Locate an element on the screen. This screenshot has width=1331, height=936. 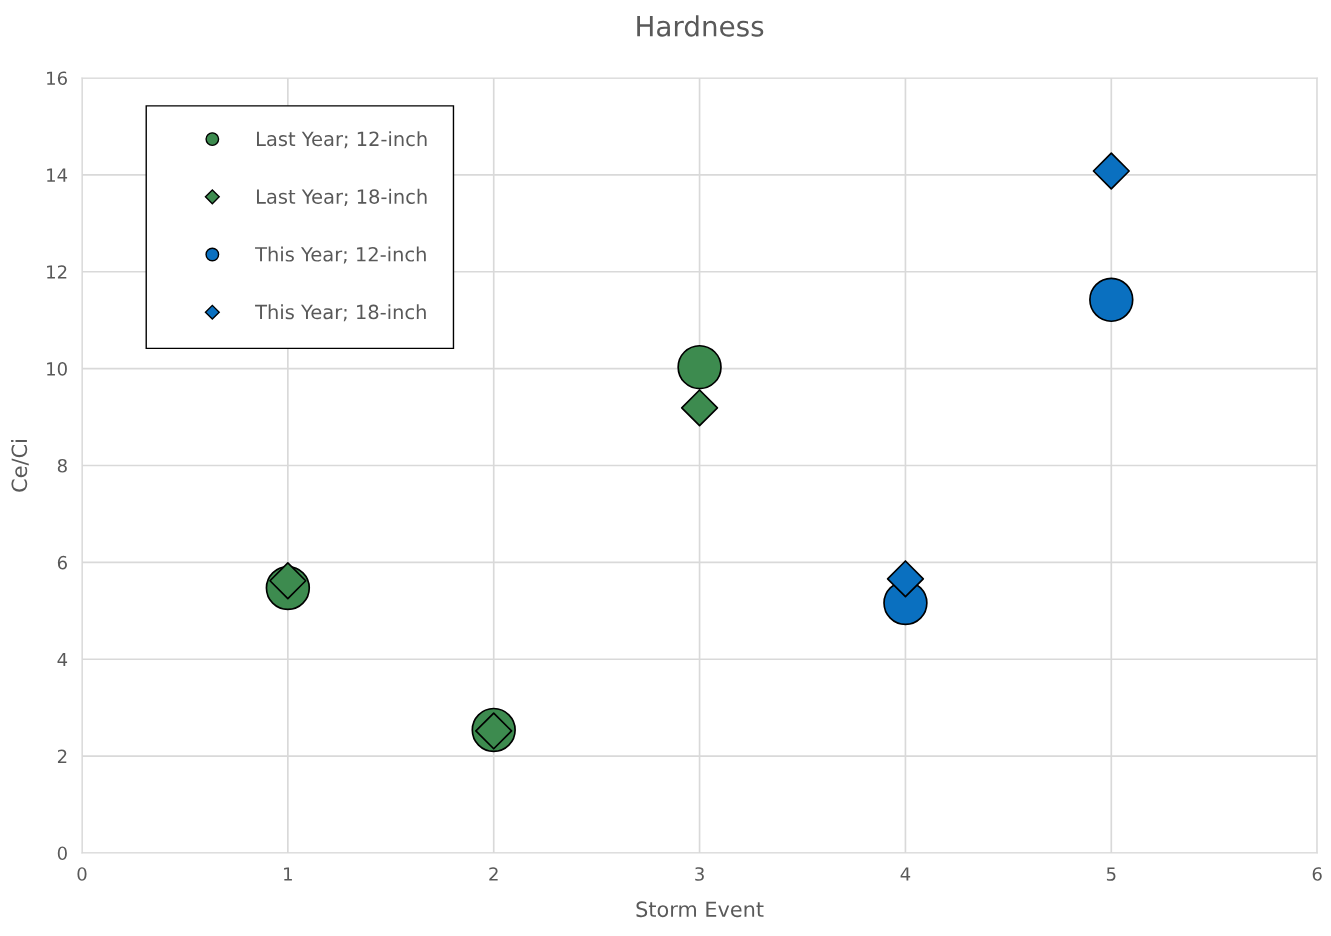
chart-title: Hardness is located at coordinates (700, 26).